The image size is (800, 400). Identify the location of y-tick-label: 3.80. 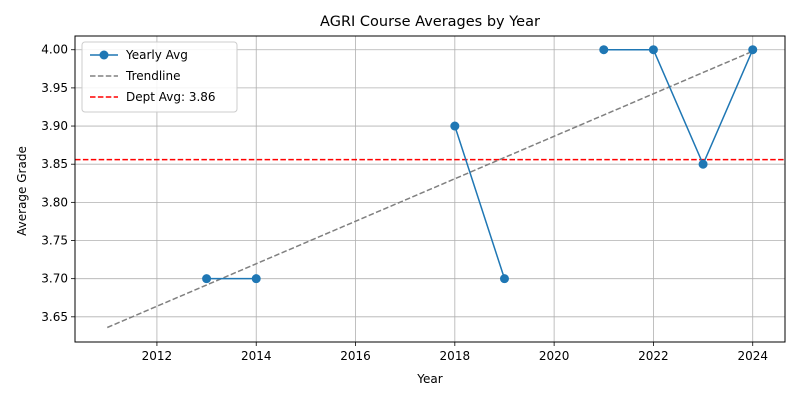
(54, 202).